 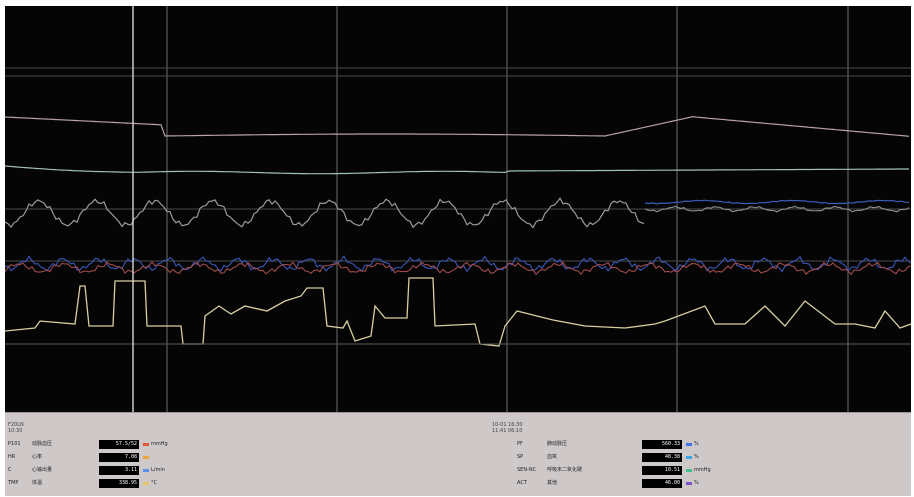 What do you see at coordinates (619, 483) in the screenshot?
I see `parameter-row: ACT 其他 46.00%` at bounding box center [619, 483].